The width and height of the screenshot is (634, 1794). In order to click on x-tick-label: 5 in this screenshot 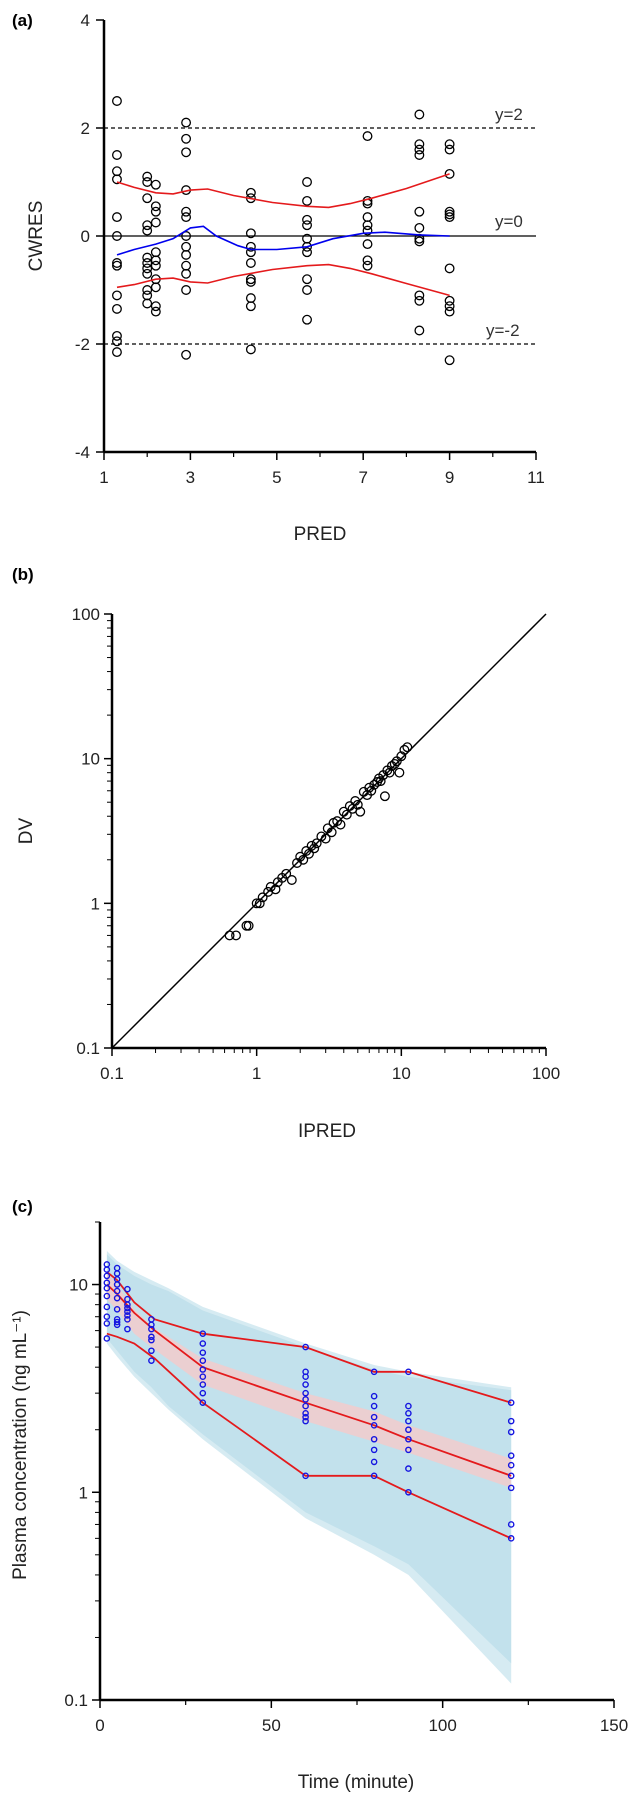, I will do `click(276, 477)`.